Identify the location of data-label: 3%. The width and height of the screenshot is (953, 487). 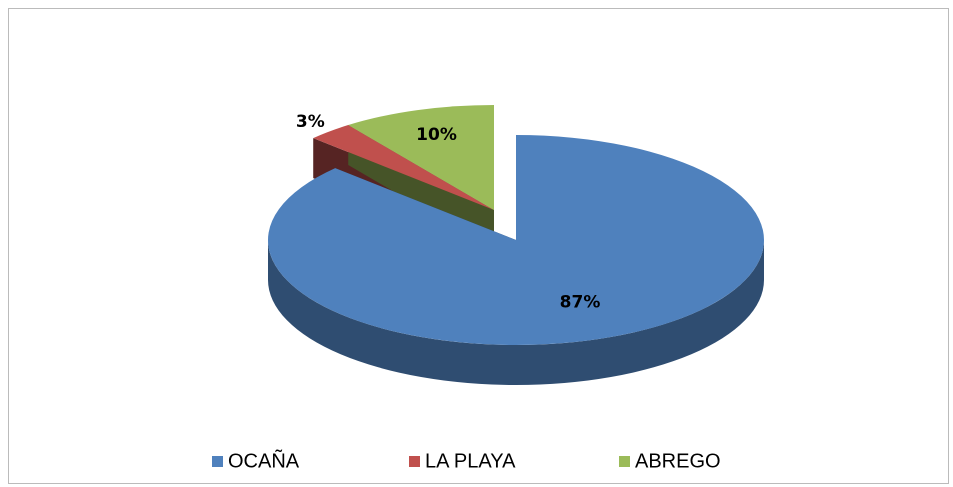
(310, 122).